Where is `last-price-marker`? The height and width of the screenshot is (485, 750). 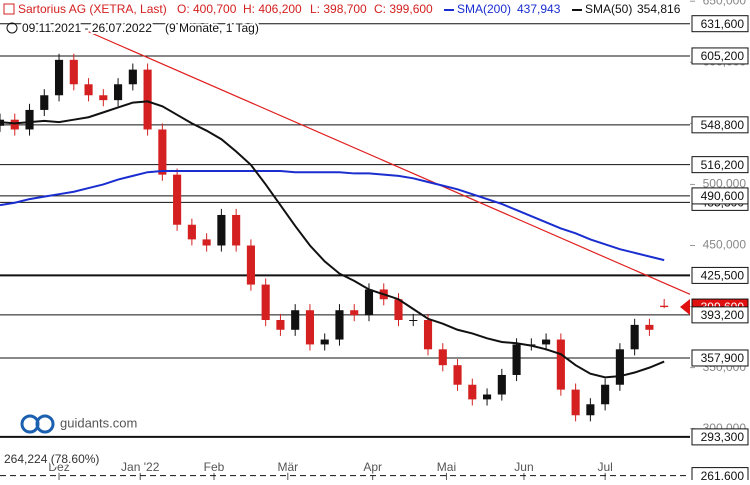 last-price-marker is located at coordinates (685, 307).